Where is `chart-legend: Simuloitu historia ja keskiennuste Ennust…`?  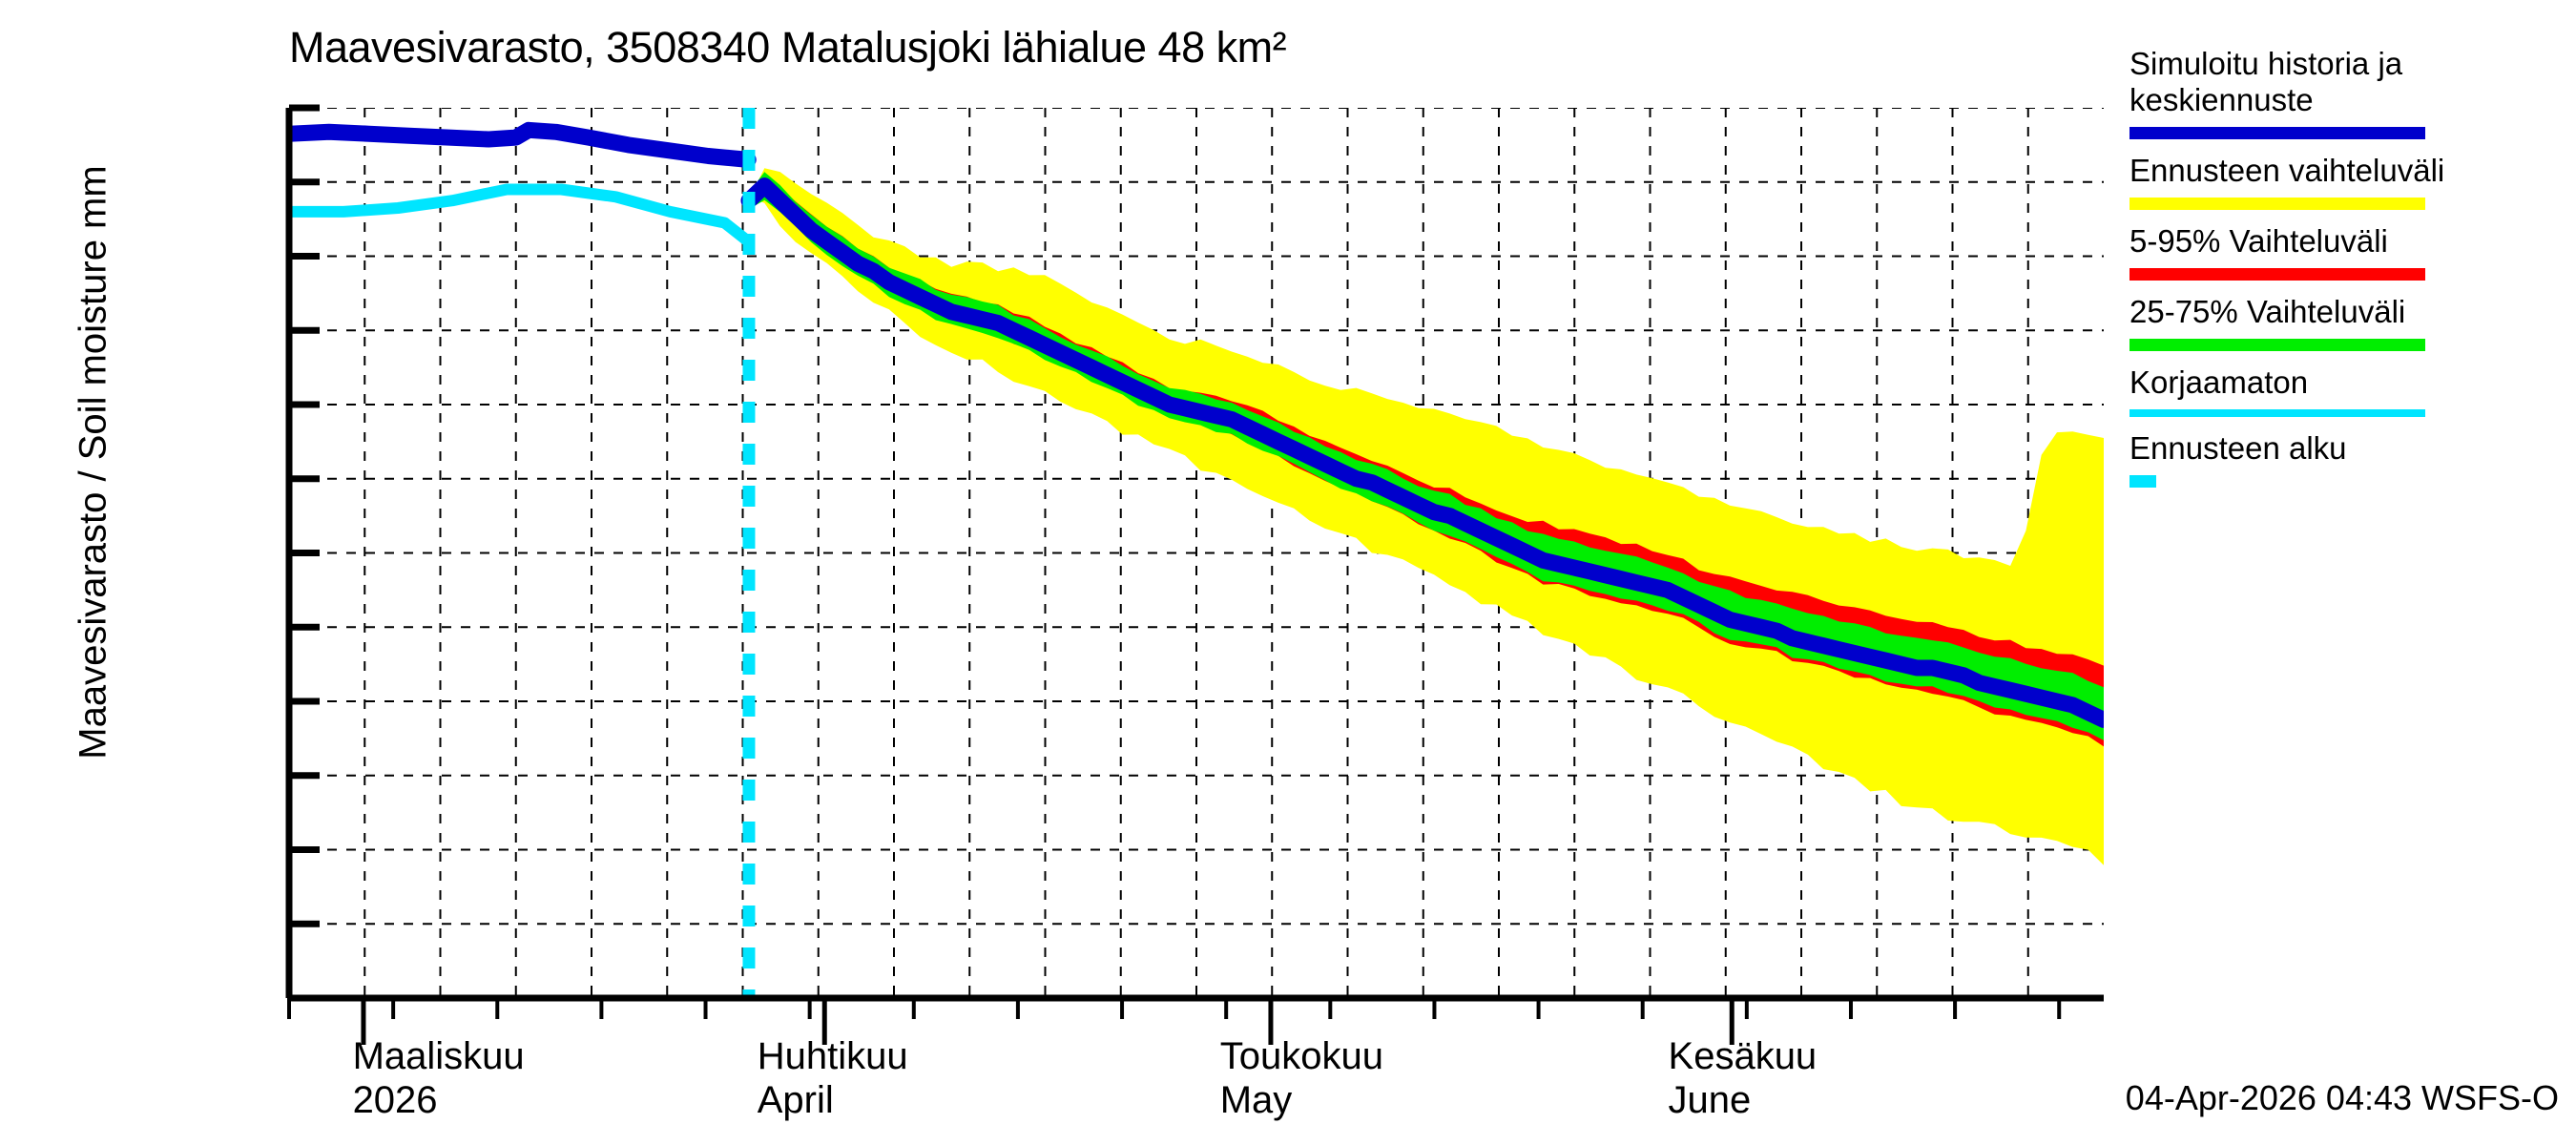 chart-legend: Simuloitu historia ja keskiennuste Ennust… is located at coordinates (2352, 273).